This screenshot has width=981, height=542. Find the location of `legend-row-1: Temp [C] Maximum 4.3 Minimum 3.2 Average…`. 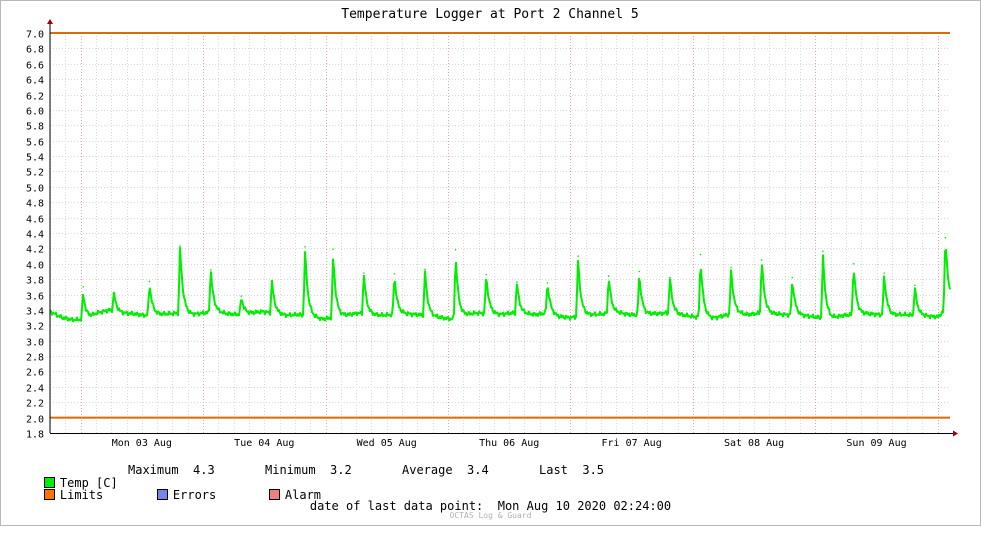

legend-row-1: Temp [C] Maximum 4.3 Minimum 3.2 Average… is located at coordinates (309, 477).